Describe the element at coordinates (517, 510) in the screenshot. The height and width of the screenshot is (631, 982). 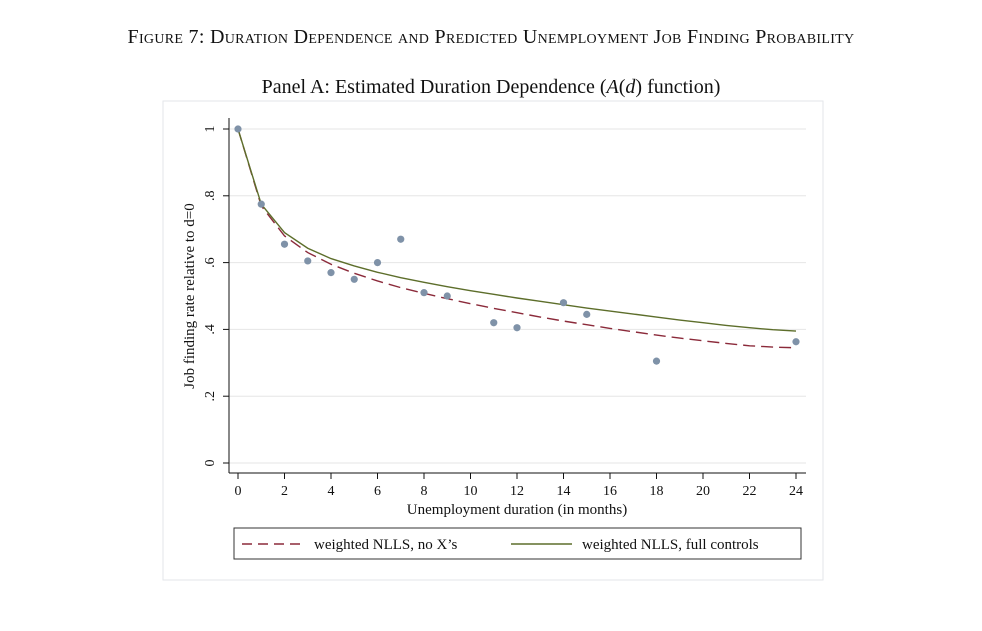
I see `x-axis-label: Unemployment duration (in months)` at that location.